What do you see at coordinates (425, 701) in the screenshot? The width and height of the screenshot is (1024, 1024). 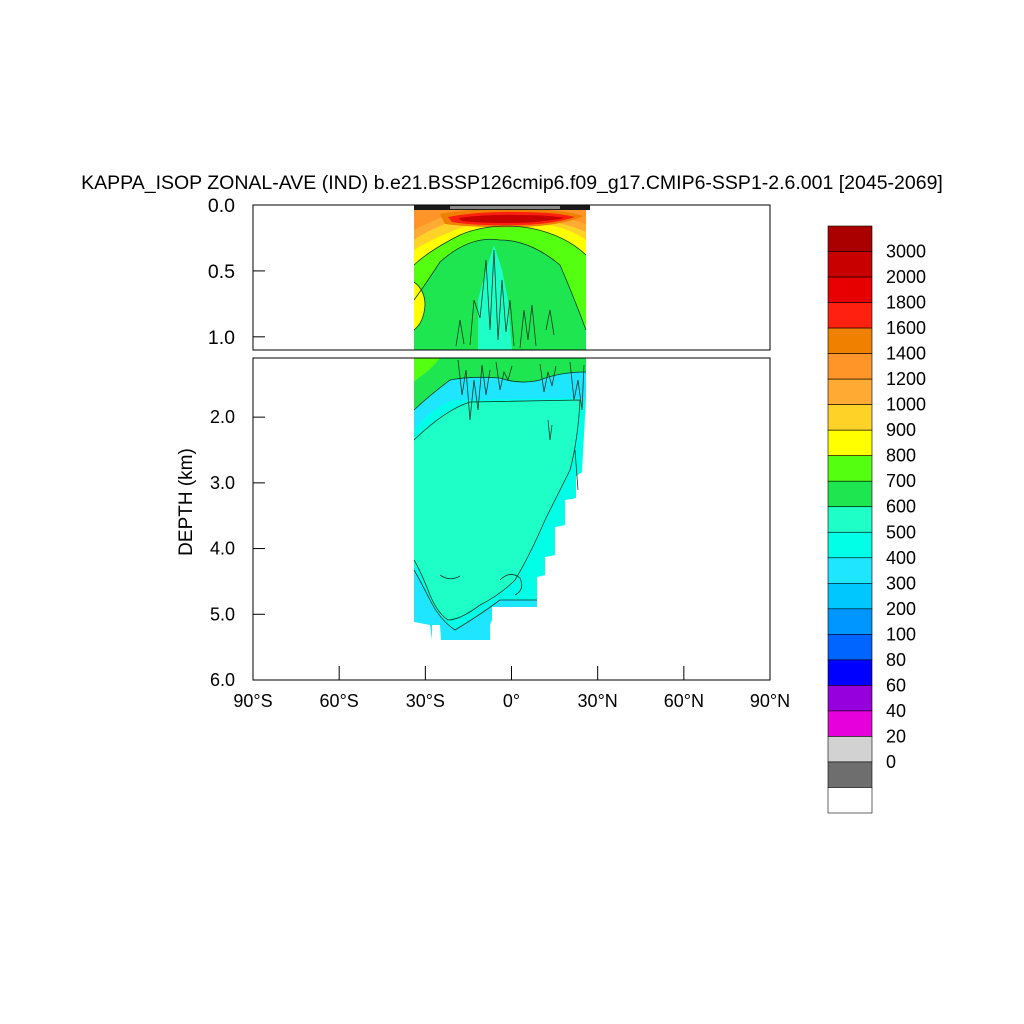 I see `x-tick-label: 30°S` at bounding box center [425, 701].